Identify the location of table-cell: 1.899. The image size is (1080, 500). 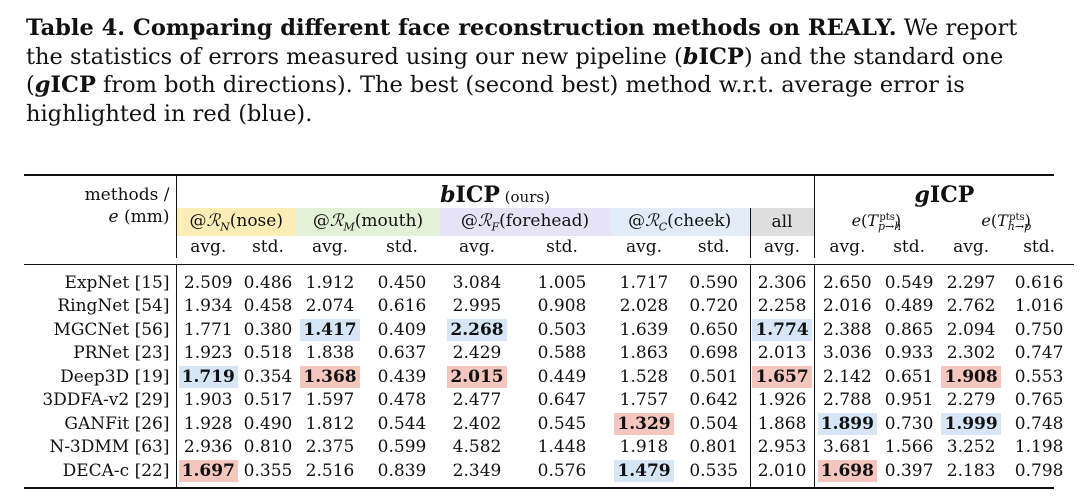
(847, 424).